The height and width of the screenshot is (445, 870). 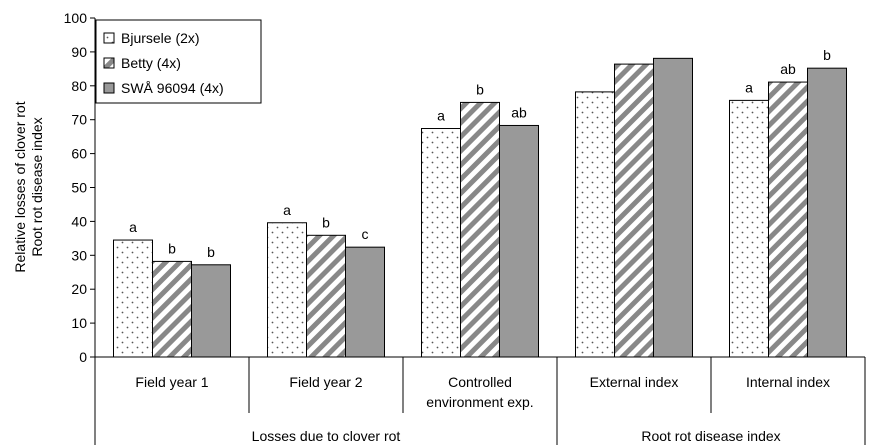 What do you see at coordinates (79, 289) in the screenshot?
I see `y-tick-label: 20` at bounding box center [79, 289].